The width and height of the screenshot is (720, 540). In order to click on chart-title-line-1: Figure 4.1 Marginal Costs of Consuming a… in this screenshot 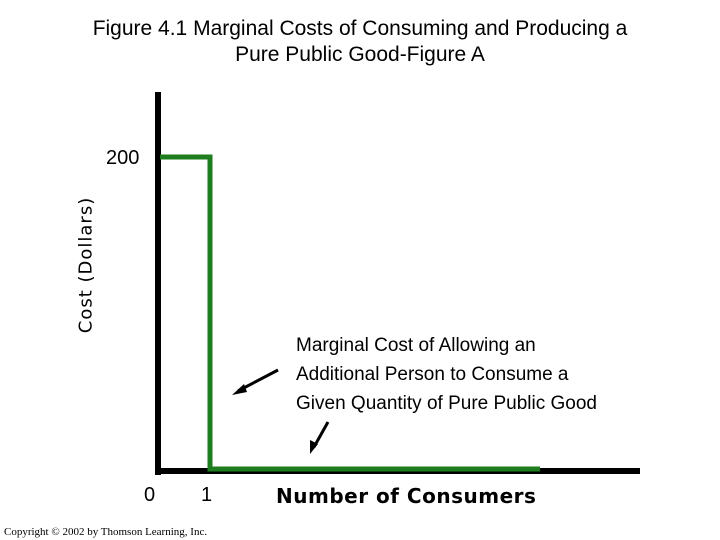, I will do `click(360, 28)`.